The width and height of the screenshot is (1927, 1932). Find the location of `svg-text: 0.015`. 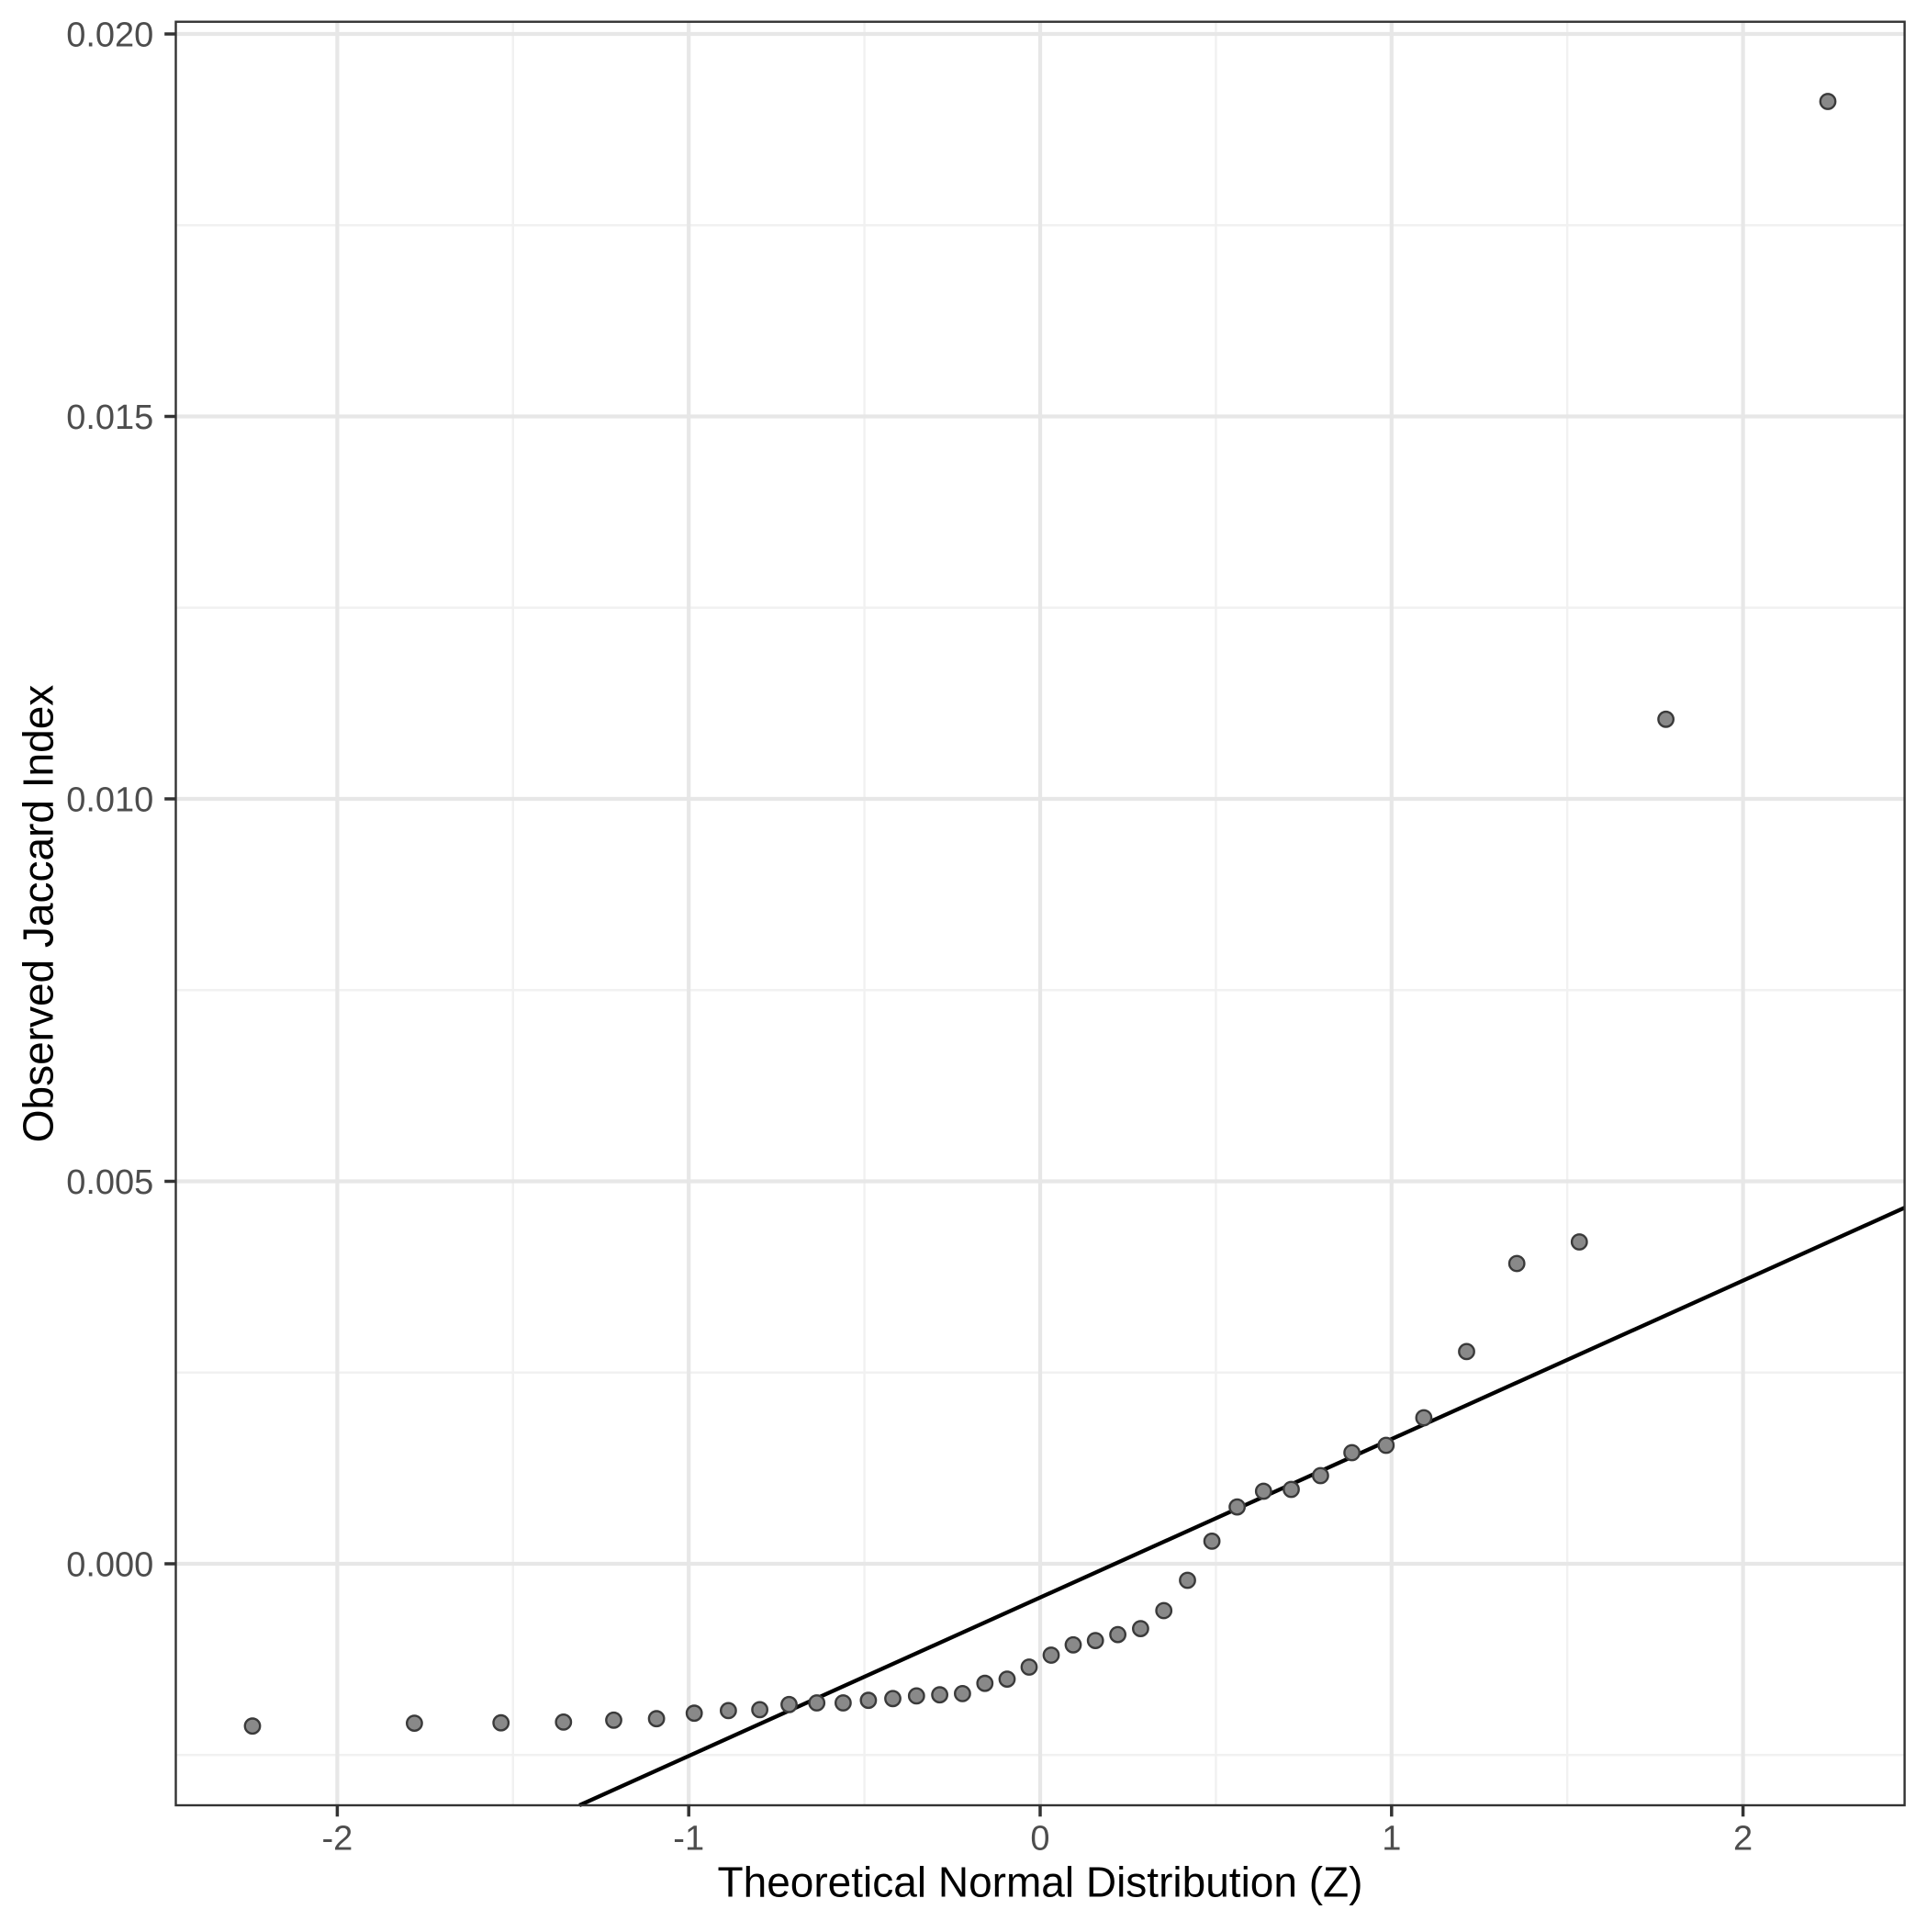

svg-text: 0.015 is located at coordinates (109, 418).